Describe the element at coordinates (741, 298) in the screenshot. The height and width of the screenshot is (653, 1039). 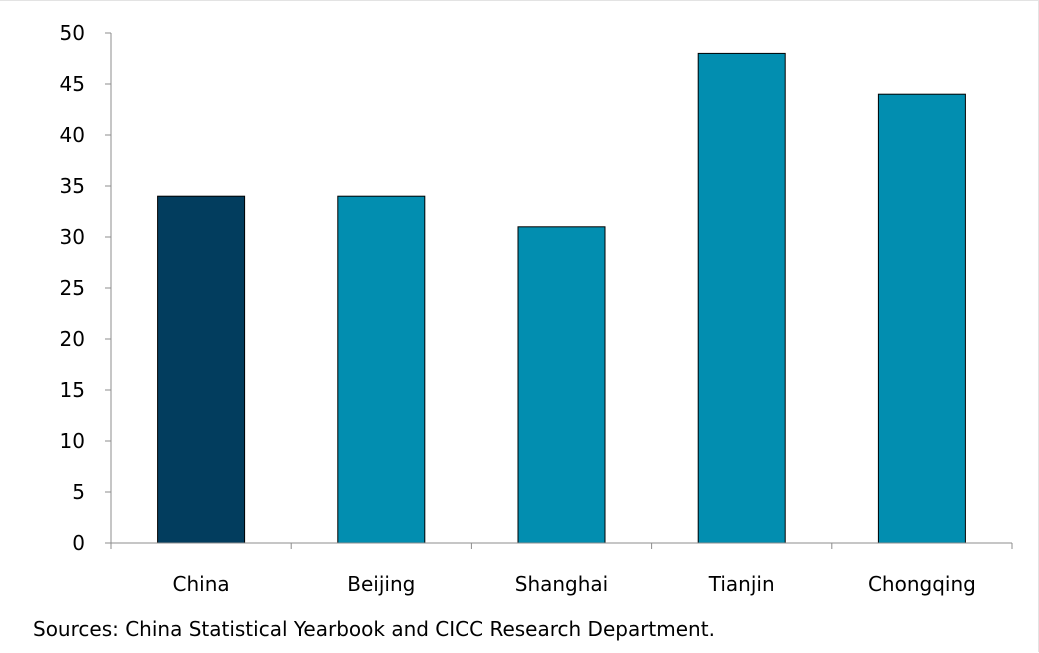
I see `bar-tianjin` at that location.